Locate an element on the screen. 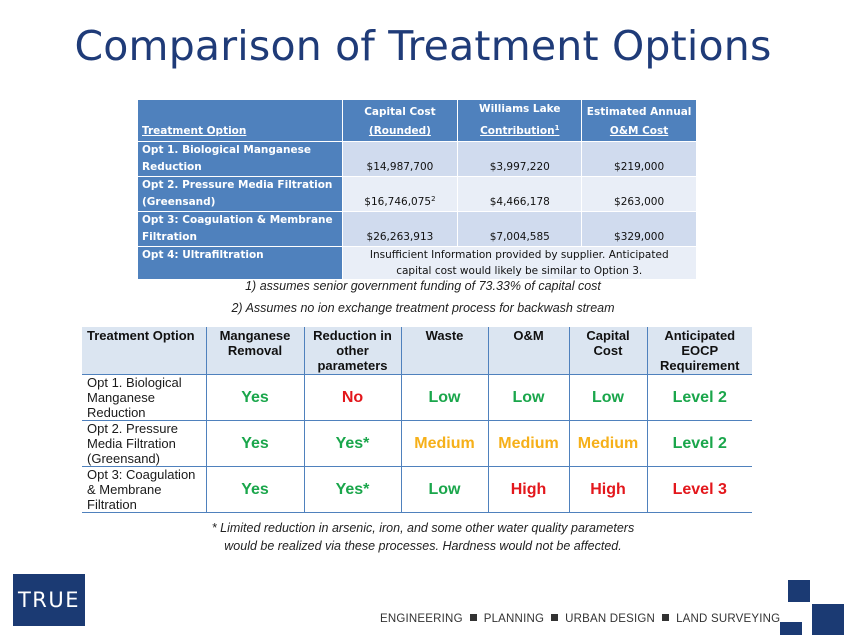 This screenshot has width=846, height=635. page-title: Comparison of Treatment Options is located at coordinates (423, 46).